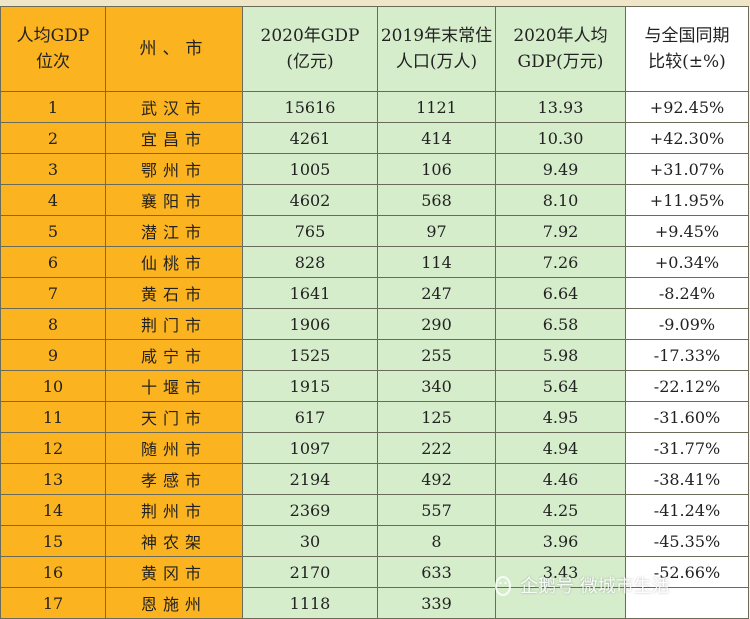  What do you see at coordinates (436, 603) in the screenshot?
I see `cell-population: 339` at bounding box center [436, 603].